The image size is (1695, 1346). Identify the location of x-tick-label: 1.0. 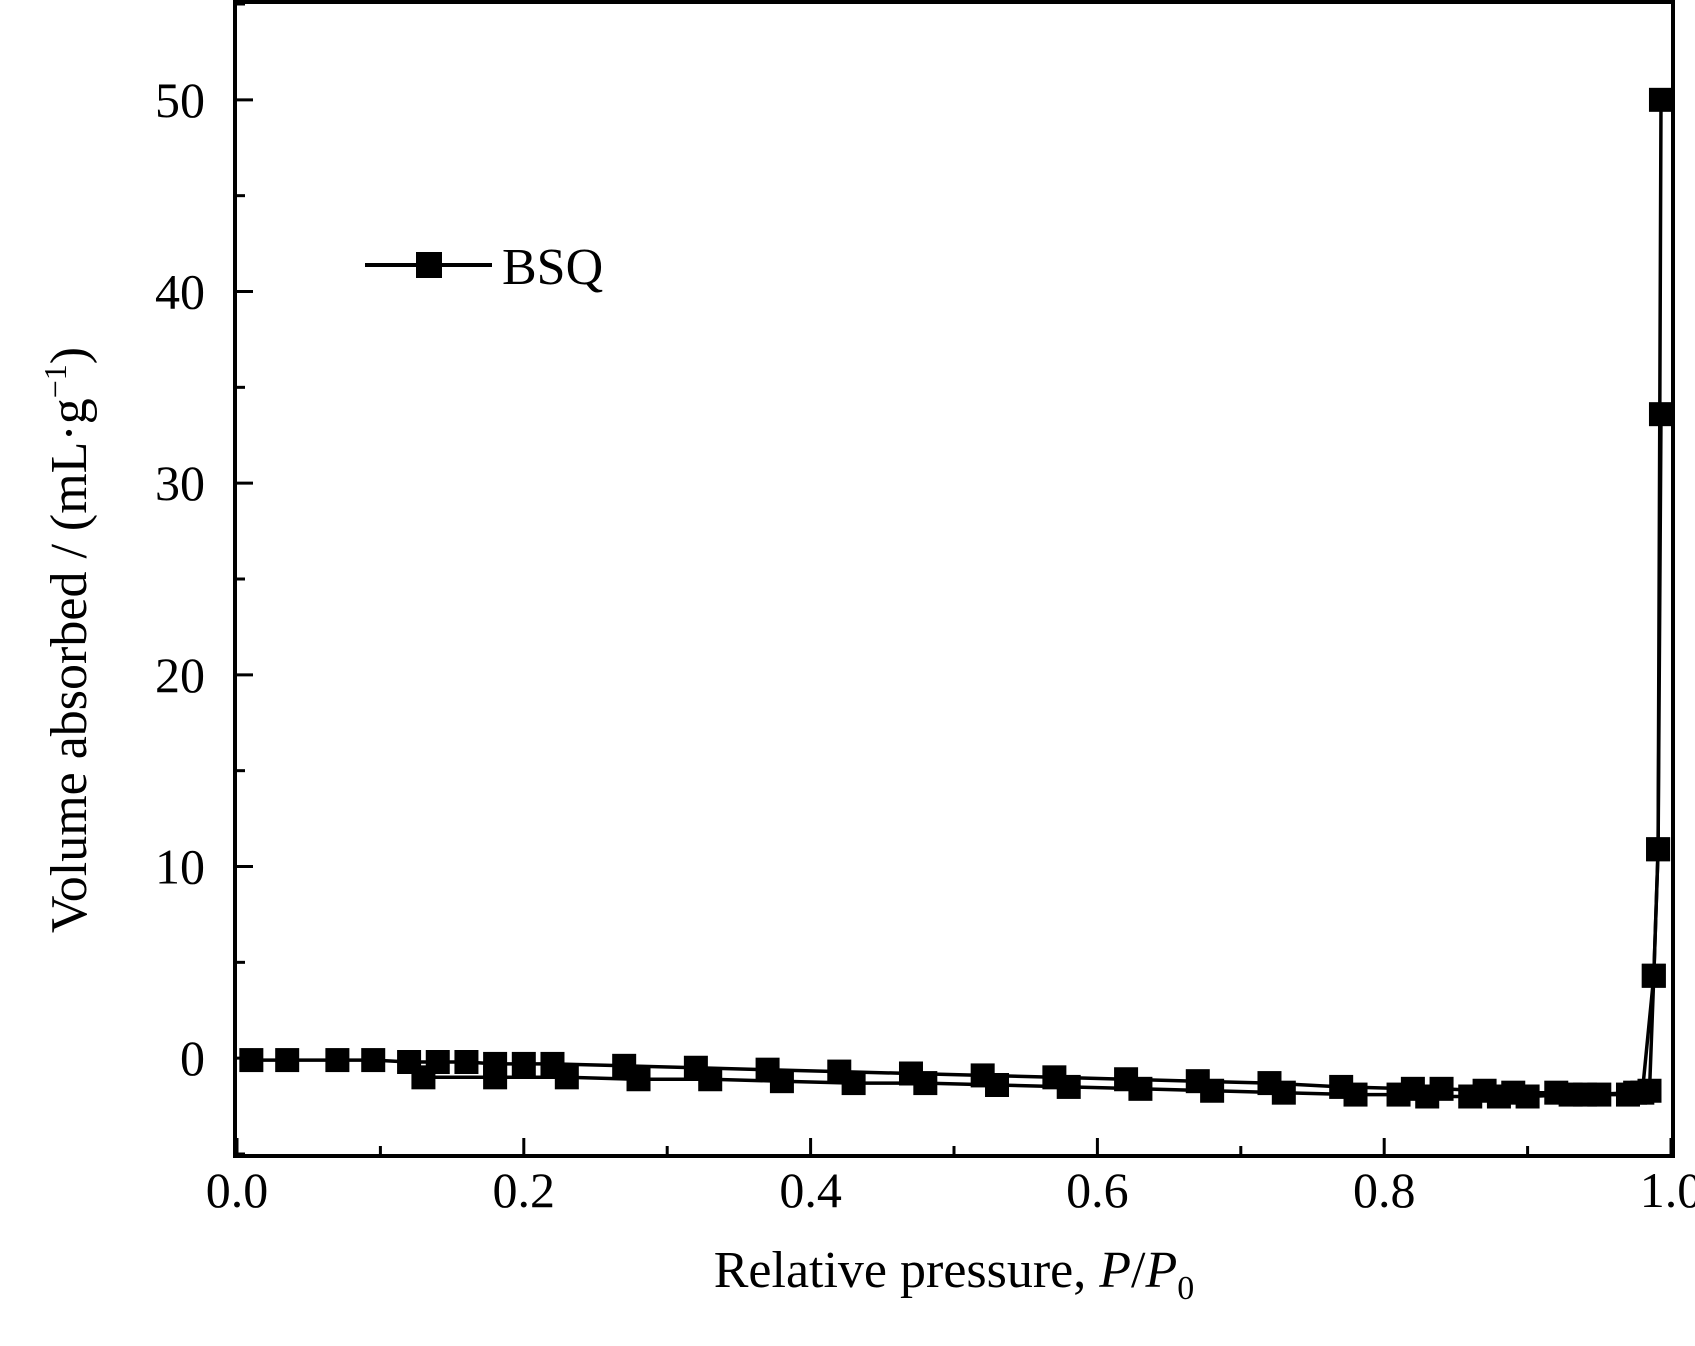
(1667, 1190).